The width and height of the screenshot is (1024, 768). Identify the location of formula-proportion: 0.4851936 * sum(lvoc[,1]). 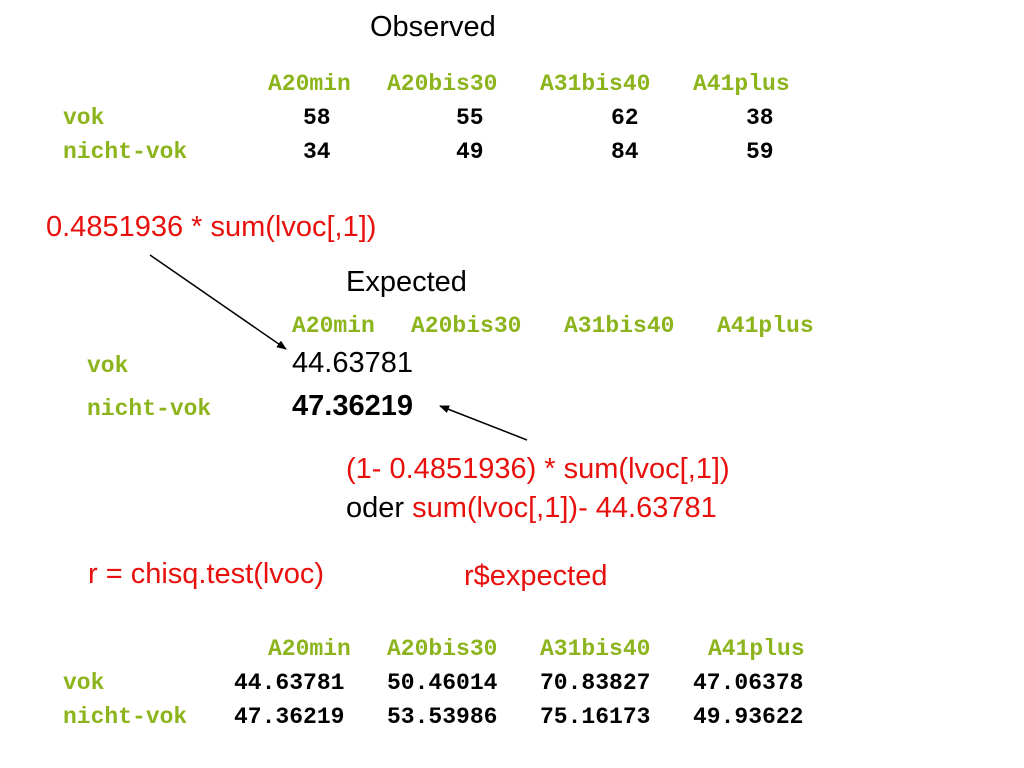
(211, 227).